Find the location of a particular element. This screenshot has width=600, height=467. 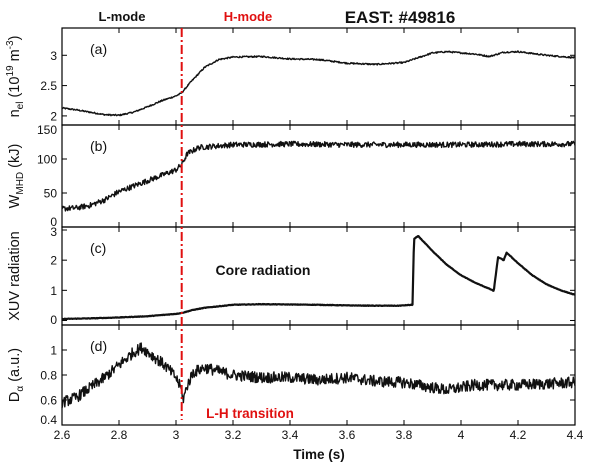

y-tick-label: 50 is located at coordinates (51, 194).